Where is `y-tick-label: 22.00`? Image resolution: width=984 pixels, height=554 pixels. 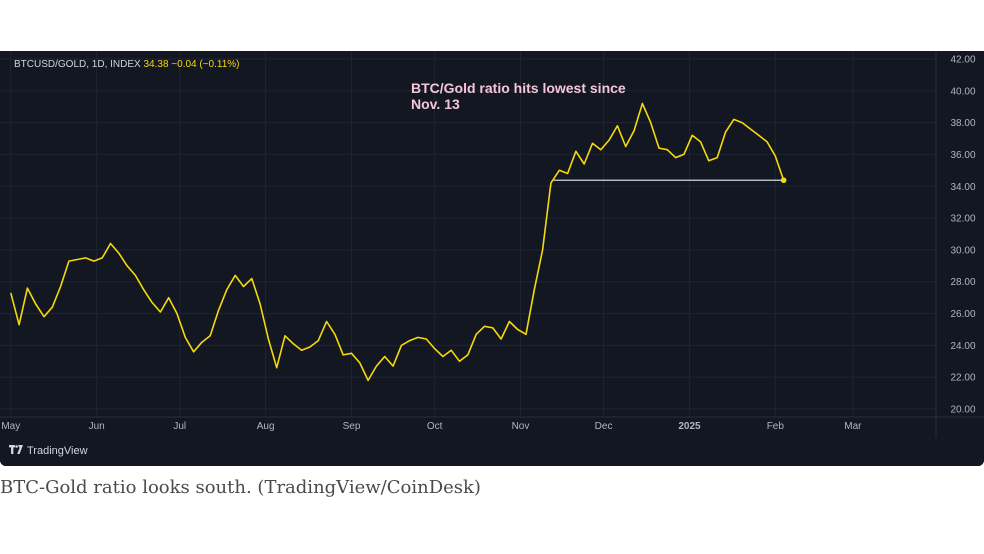
y-tick-label: 22.00 is located at coordinates (962, 378).